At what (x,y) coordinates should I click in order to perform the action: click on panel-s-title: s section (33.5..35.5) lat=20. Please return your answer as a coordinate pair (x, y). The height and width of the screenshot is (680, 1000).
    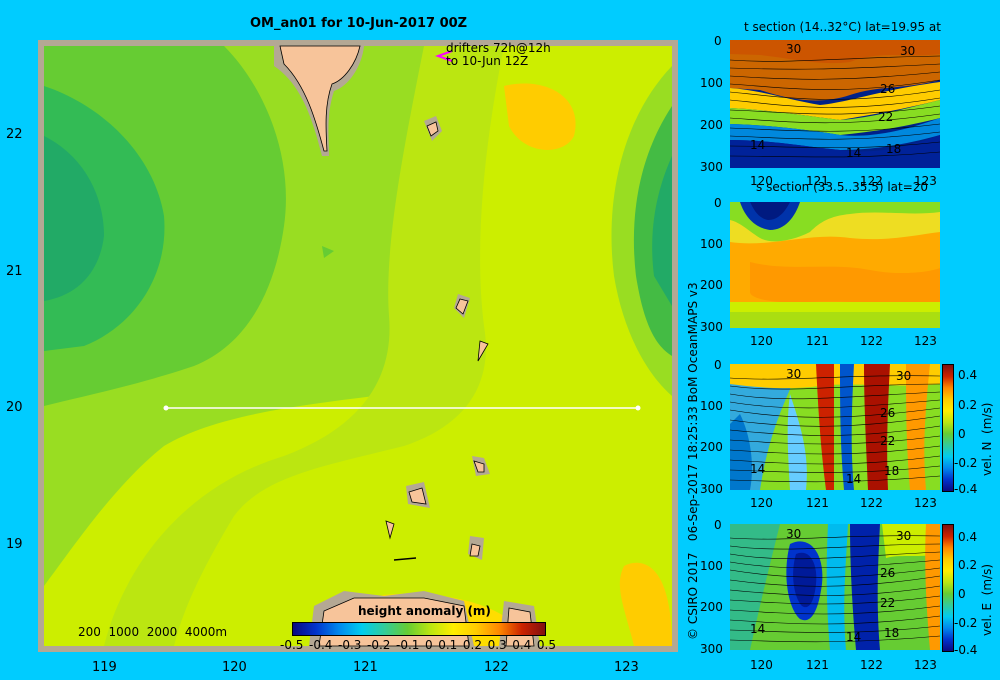
    Looking at the image, I should click on (842, 187).